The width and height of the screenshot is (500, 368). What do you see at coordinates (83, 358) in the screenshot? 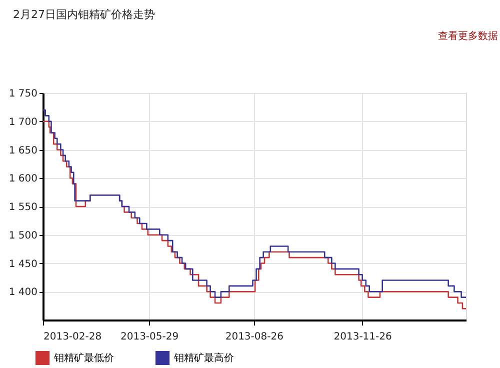
I see `legend-label: 钼精矿最低价` at bounding box center [83, 358].